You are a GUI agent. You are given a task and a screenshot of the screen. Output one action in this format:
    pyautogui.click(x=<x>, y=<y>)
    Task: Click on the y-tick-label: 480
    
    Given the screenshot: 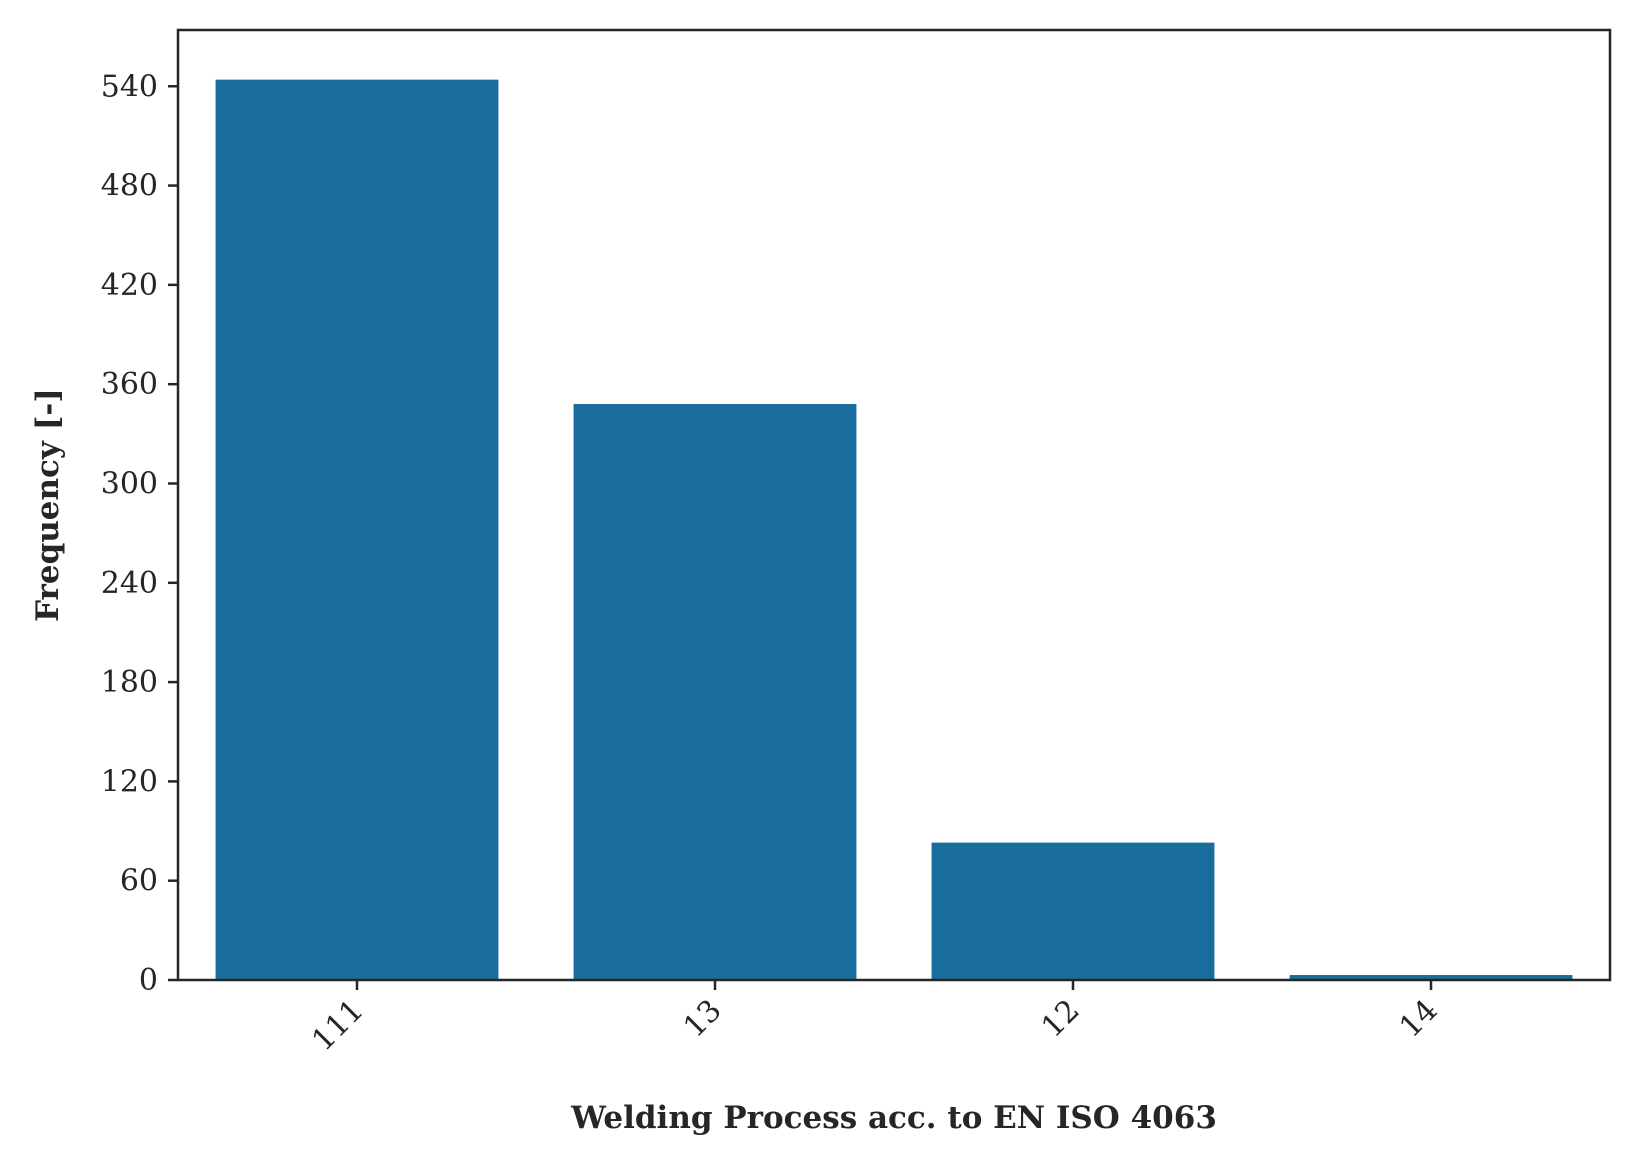 What is the action you would take?
    pyautogui.click(x=129, y=186)
    